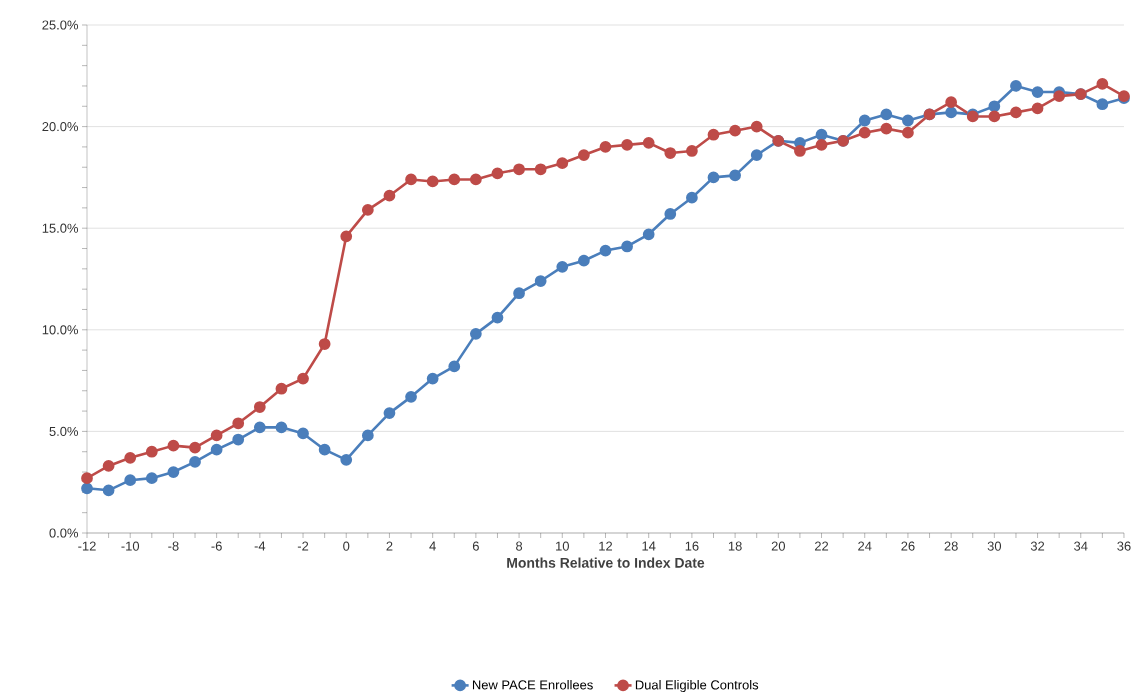  What do you see at coordinates (908, 546) in the screenshot?
I see `x-tick-label: 26` at bounding box center [908, 546].